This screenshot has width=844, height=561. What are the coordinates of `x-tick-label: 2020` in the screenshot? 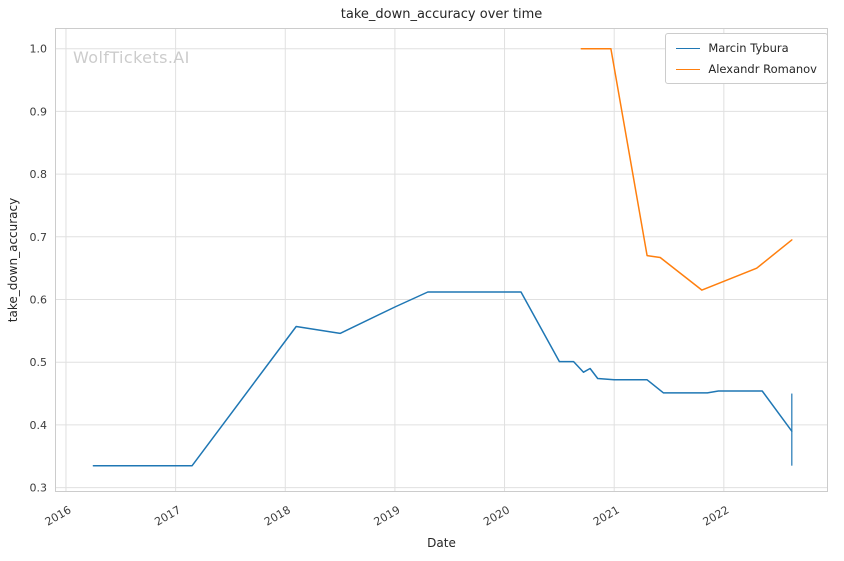 It's located at (496, 515).